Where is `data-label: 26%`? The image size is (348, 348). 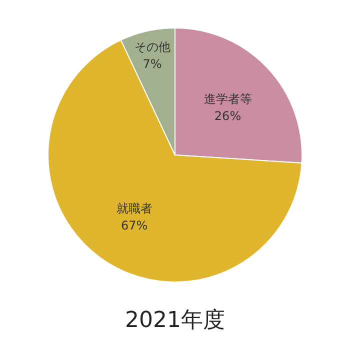 data-label: 26% is located at coordinates (228, 115).